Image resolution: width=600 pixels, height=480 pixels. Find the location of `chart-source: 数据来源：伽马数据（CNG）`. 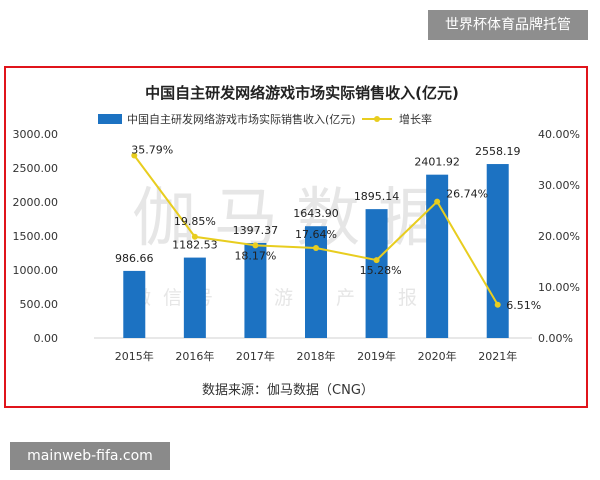

chart-source: 数据来源：伽马数据（CNG） is located at coordinates (288, 390).